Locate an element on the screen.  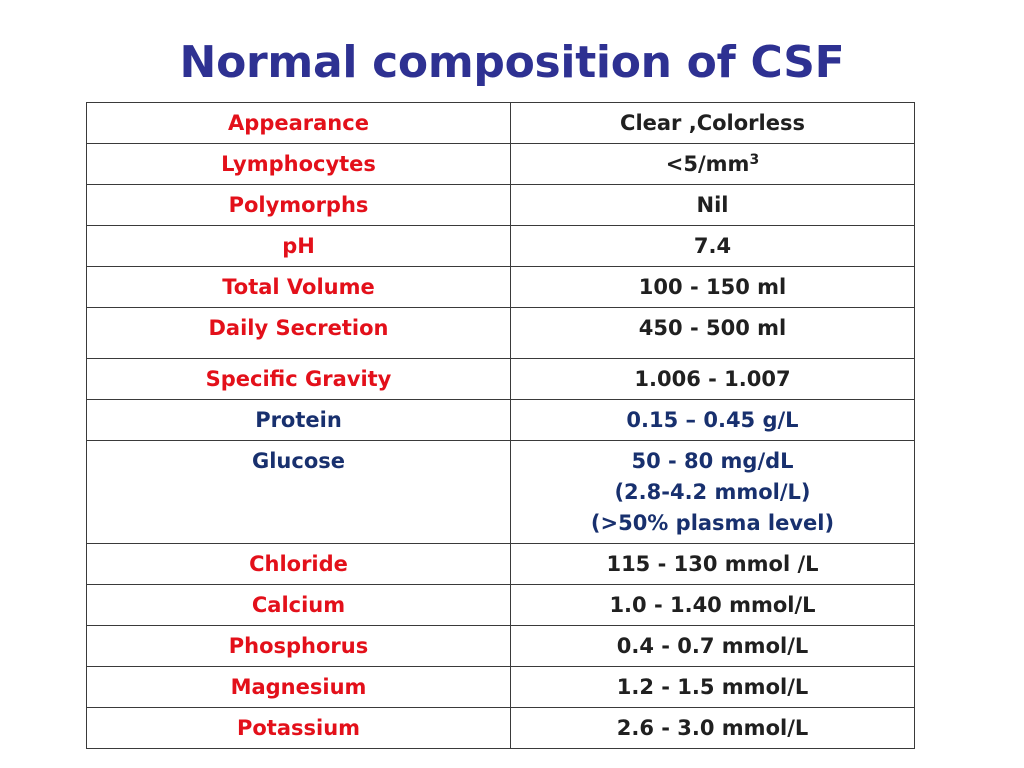
table-row-ph: pH 7.4 is located at coordinates (500, 246).